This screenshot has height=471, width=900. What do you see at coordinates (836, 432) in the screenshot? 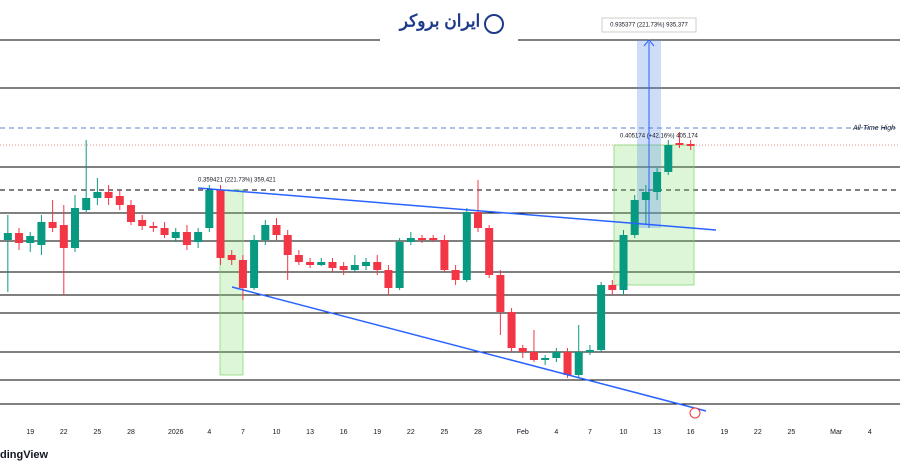
I see `x-tick-label: Mar` at bounding box center [836, 432].